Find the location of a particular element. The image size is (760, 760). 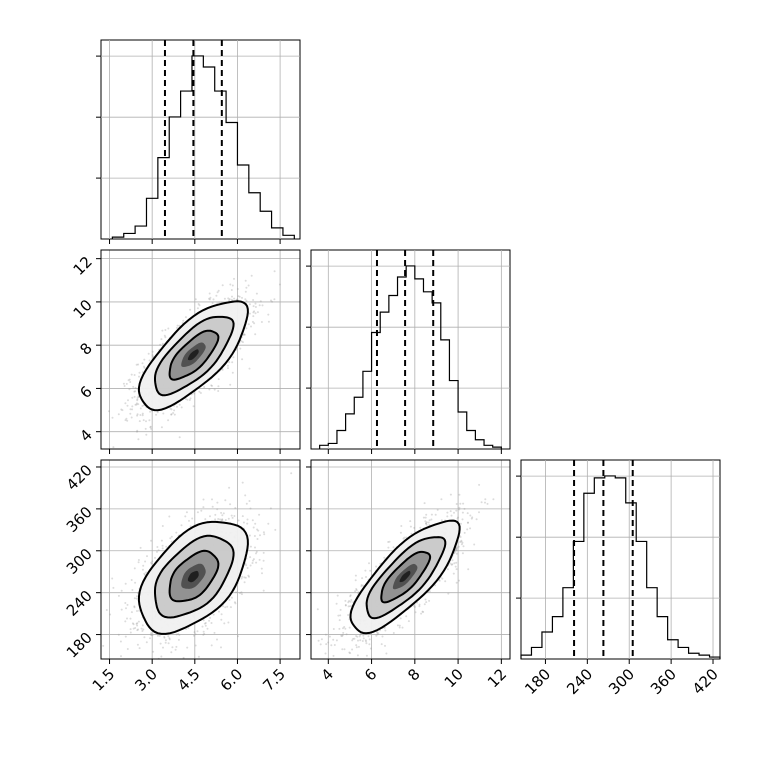

y-tick-label: 240 is located at coordinates (79, 603).